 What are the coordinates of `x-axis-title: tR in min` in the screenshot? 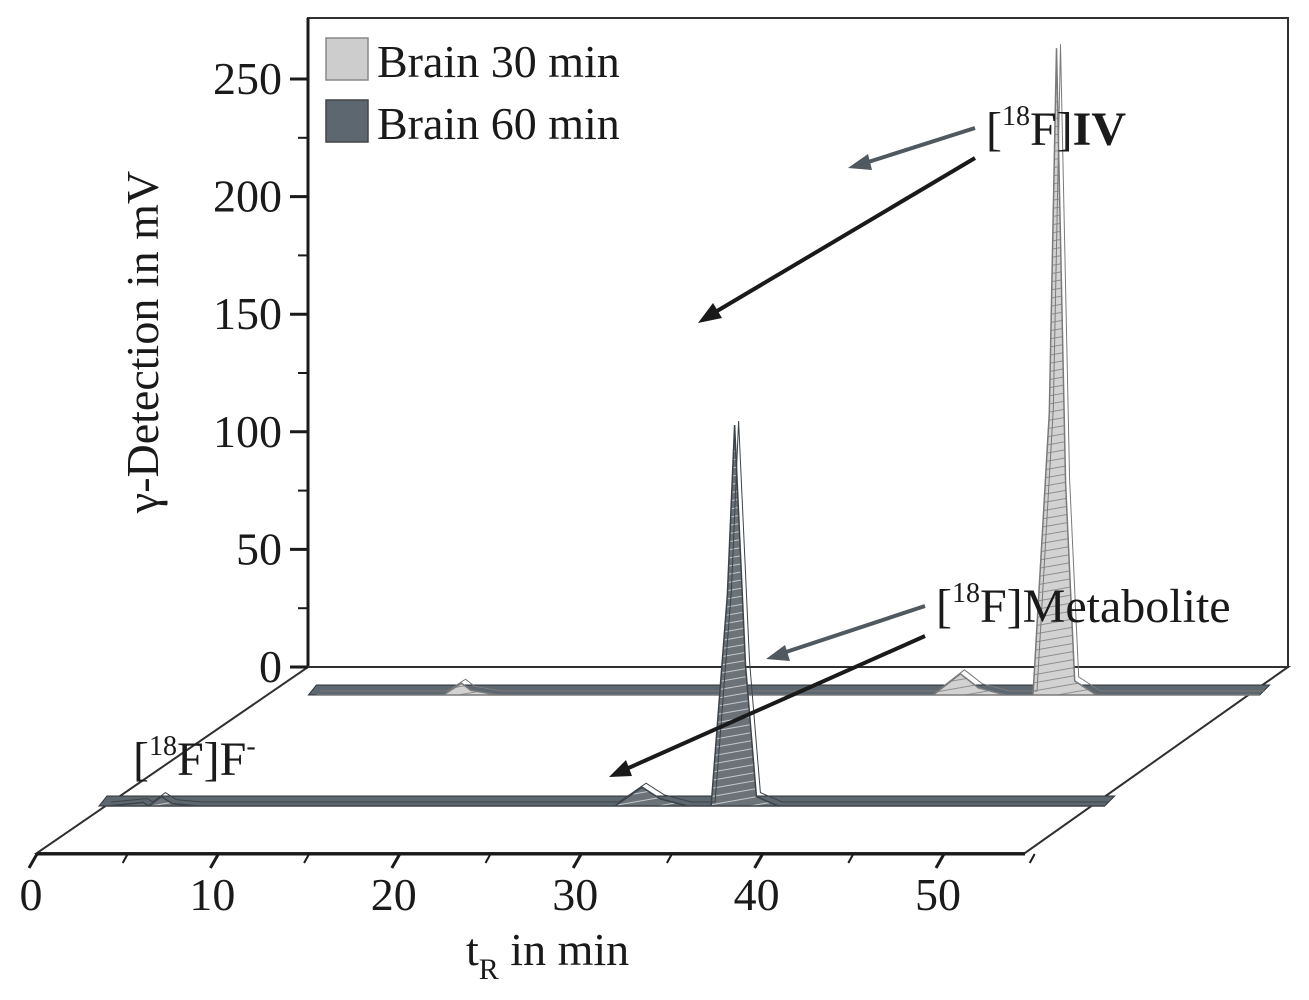 It's located at (547, 955).